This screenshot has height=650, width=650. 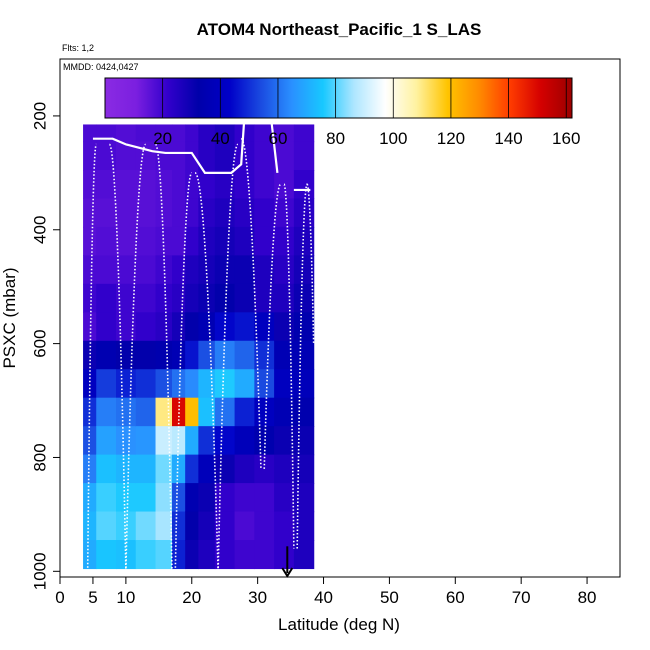 What do you see at coordinates (39, 457) in the screenshot?
I see `y-tick-label: 800` at bounding box center [39, 457].